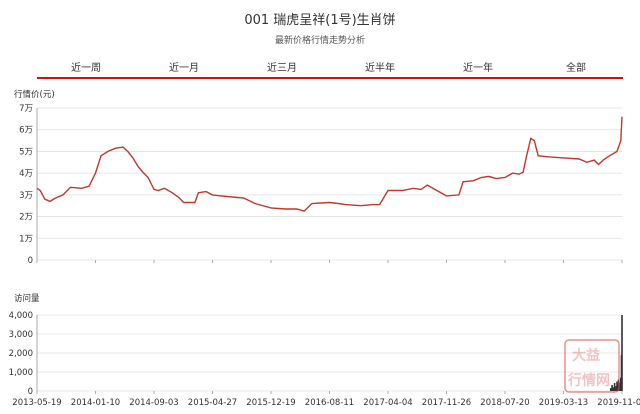  I want to click on x-tick-label: 2013-05-19, so click(36, 403).